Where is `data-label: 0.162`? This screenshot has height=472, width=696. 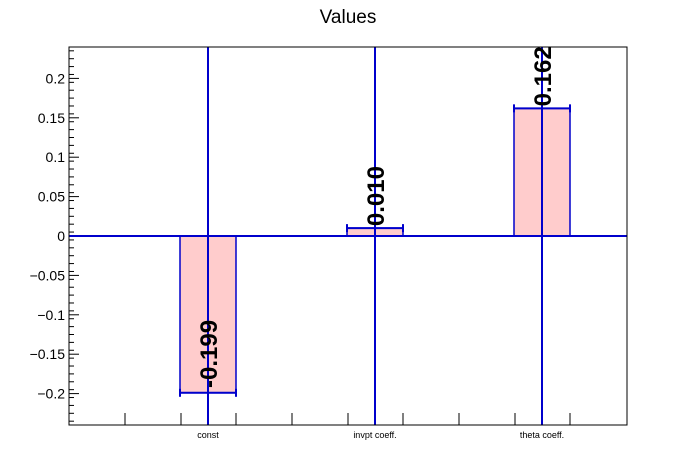 data-label: 0.162 is located at coordinates (543, 76).